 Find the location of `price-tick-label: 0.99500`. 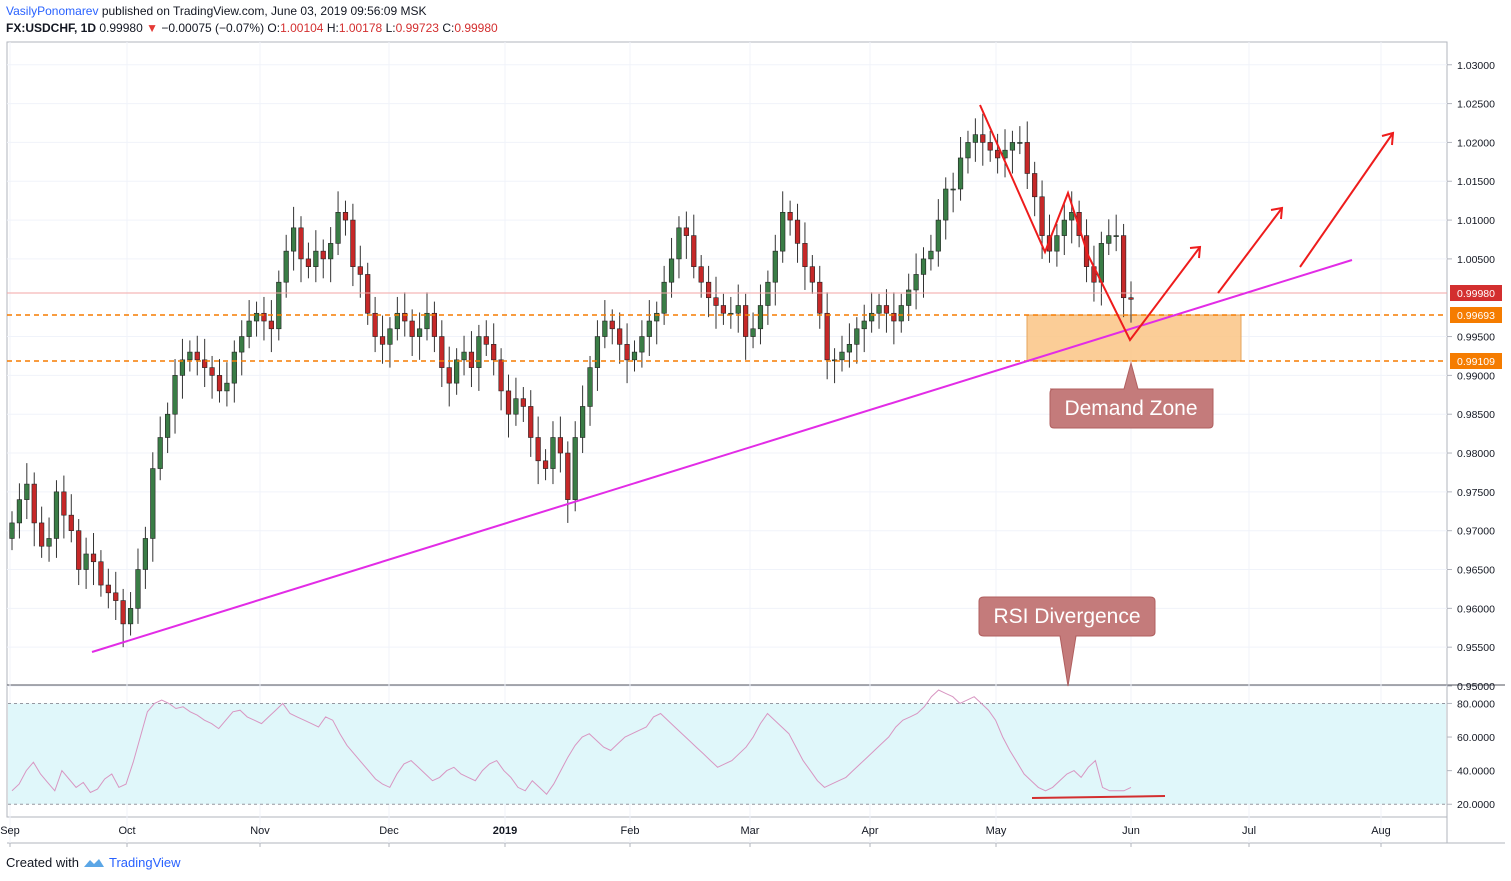

price-tick-label: 0.99500 is located at coordinates (1476, 338).